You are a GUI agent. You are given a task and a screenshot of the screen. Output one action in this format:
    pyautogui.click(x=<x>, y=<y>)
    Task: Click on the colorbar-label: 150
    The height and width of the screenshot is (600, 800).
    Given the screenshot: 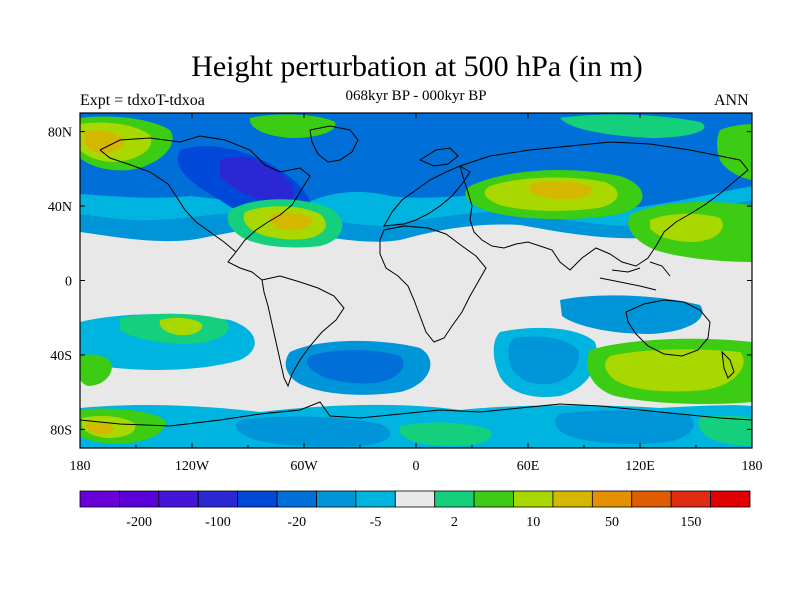 What is the action you would take?
    pyautogui.click(x=690, y=522)
    